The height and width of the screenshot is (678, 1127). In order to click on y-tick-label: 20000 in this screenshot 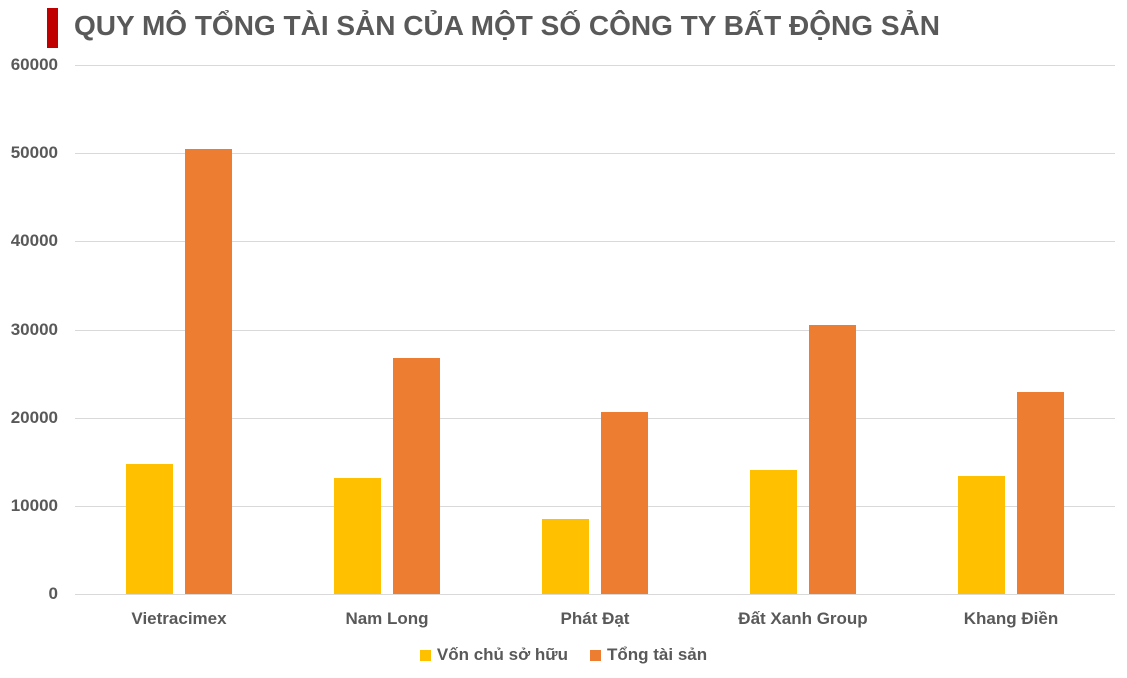, I will do `click(34, 417)`.